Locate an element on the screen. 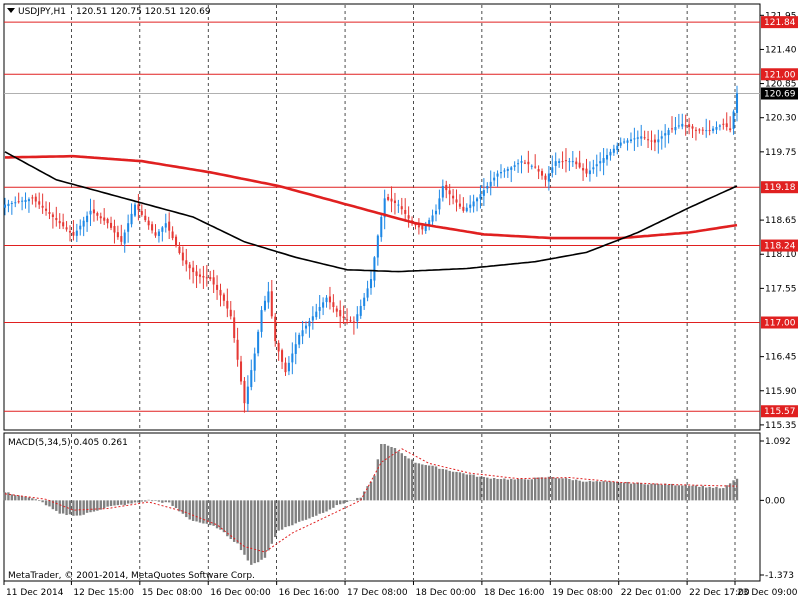 Image resolution: width=800 pixels, height=600 pixels. y-tick-label: 119.75 is located at coordinates (781, 153).